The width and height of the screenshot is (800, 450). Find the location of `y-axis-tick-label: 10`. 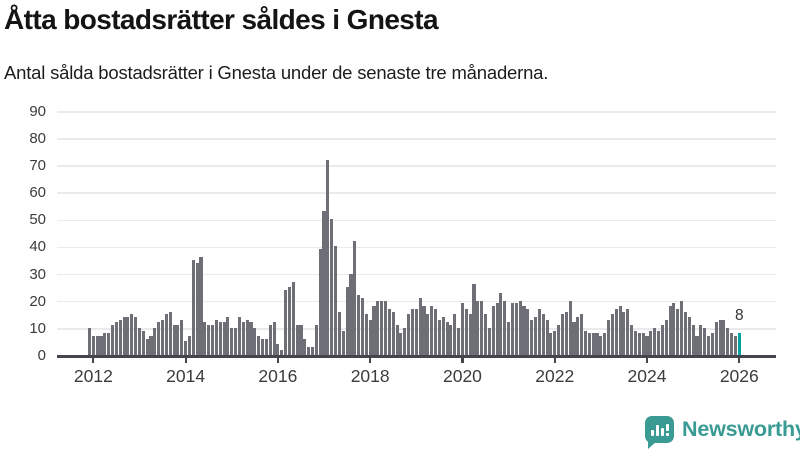

y-axis-tick-label: 10 is located at coordinates (37, 328).